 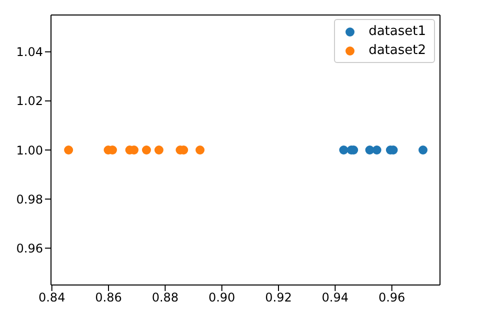 What do you see at coordinates (29, 52) in the screenshot?
I see `y-tick-label: 1.04` at bounding box center [29, 52].